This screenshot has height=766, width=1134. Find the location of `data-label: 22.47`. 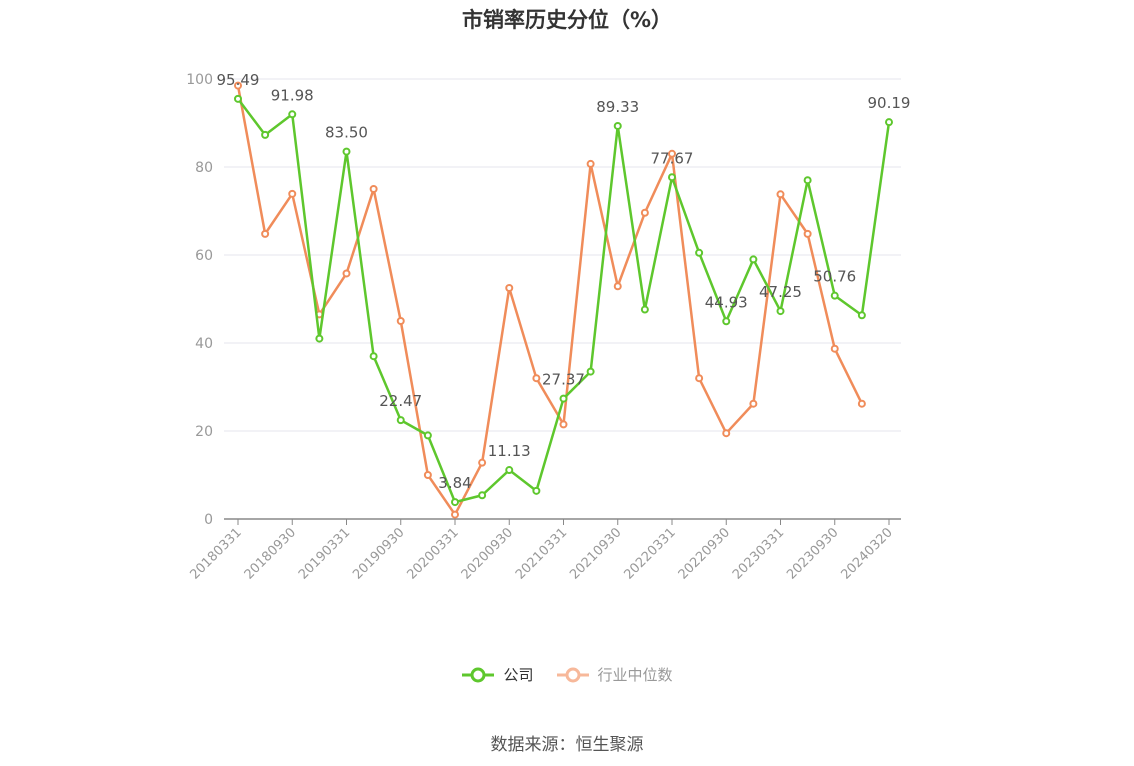

data-label: 22.47 is located at coordinates (400, 401).